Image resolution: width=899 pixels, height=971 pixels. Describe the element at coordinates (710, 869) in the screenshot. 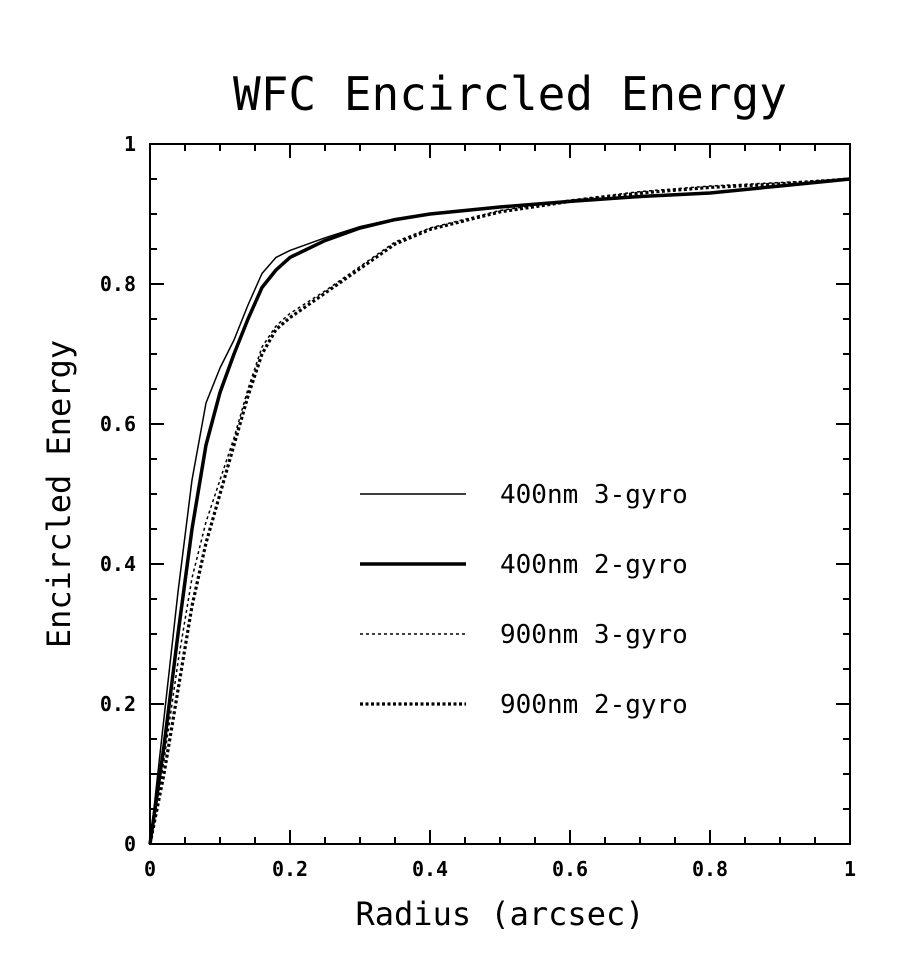

I see `x-tick-label: 0.8` at that location.